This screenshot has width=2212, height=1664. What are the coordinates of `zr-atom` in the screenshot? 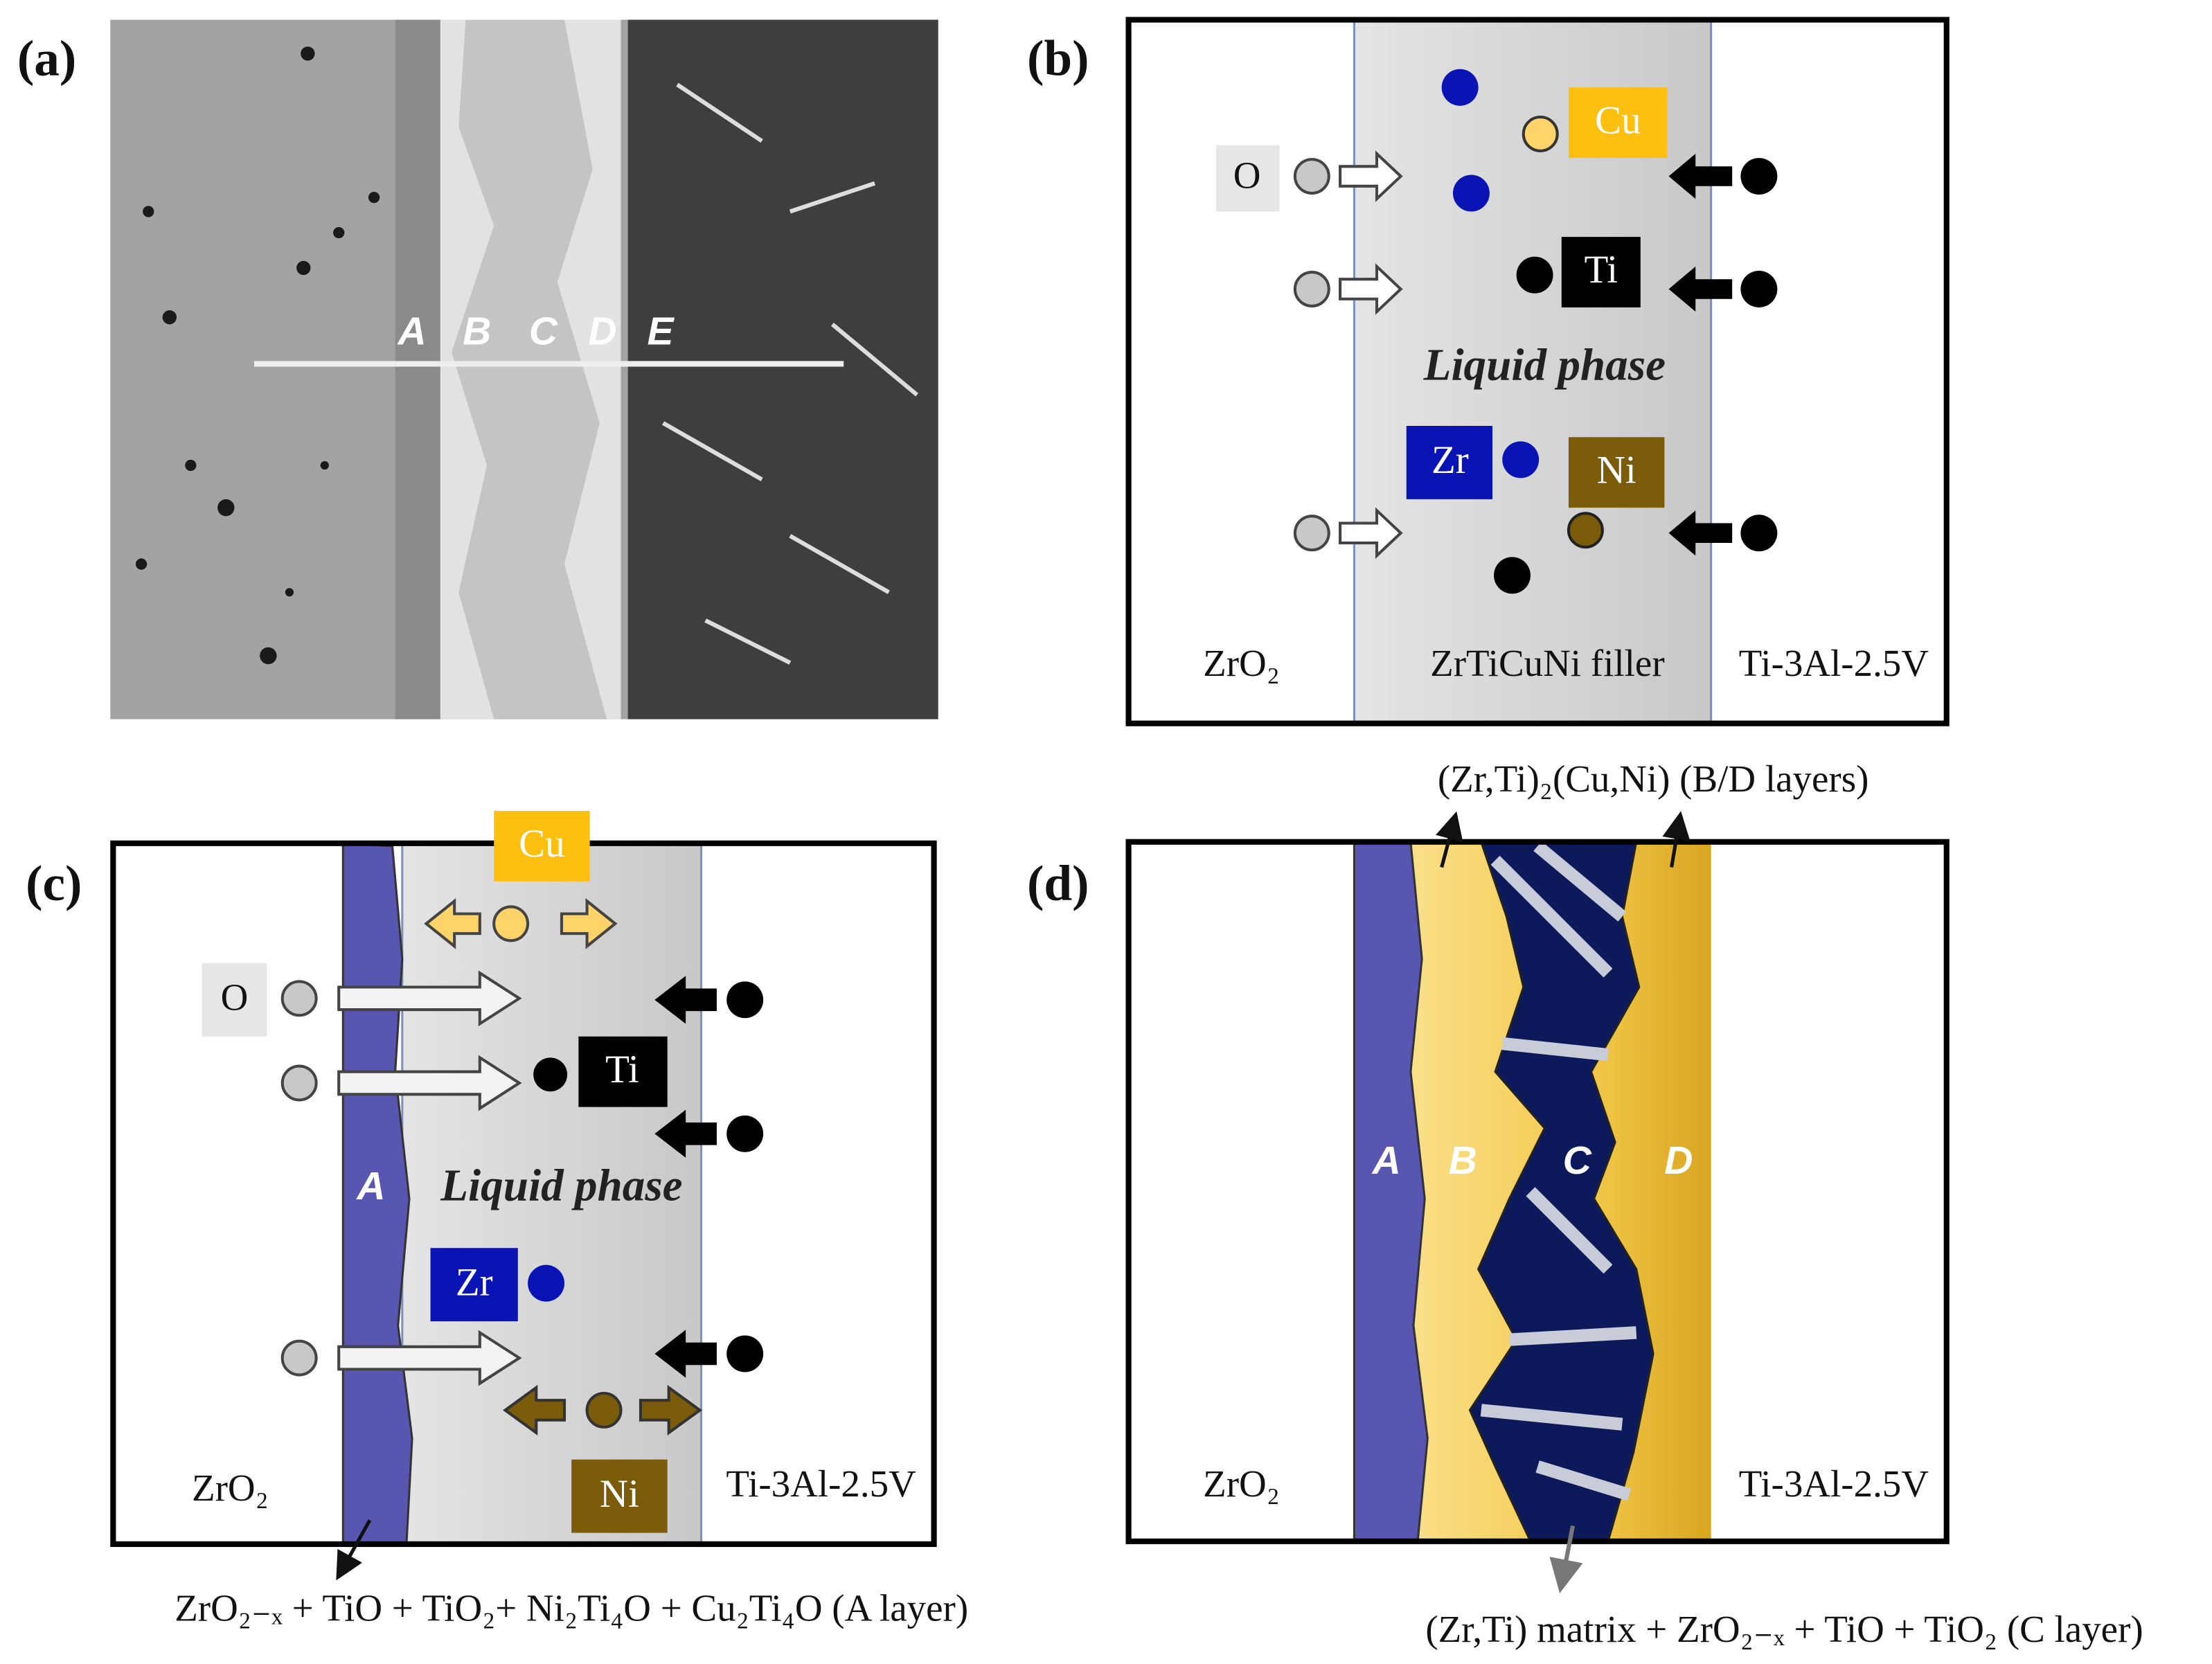 It's located at (546, 1283).